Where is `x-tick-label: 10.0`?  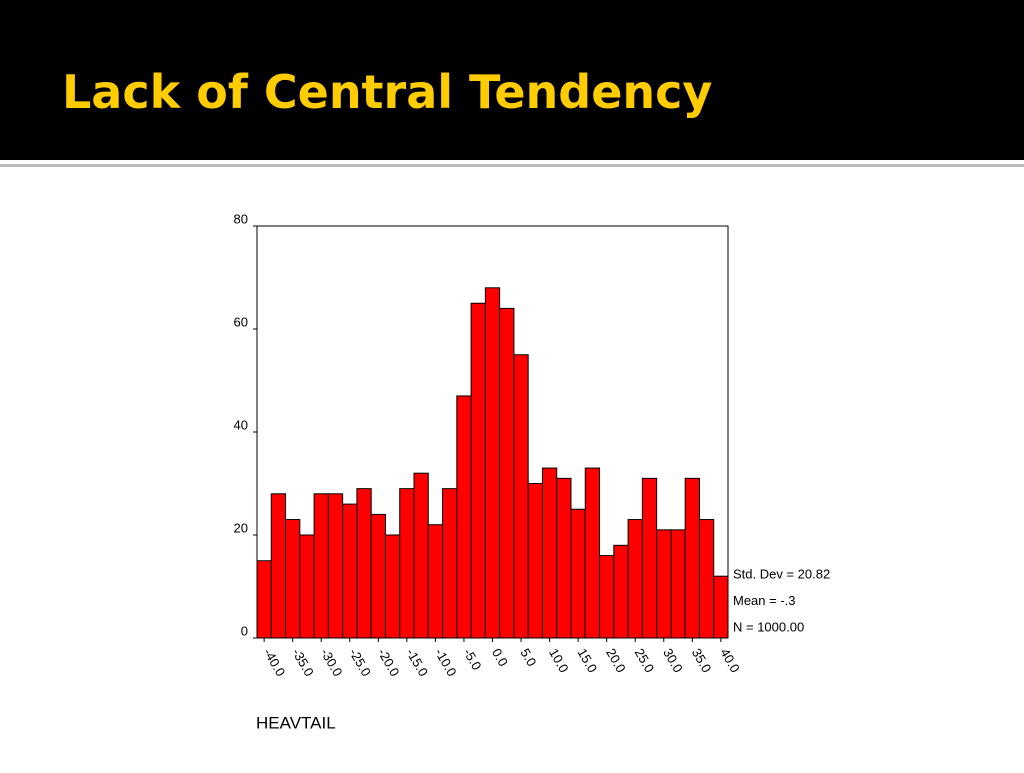
x-tick-label: 10.0 is located at coordinates (559, 660).